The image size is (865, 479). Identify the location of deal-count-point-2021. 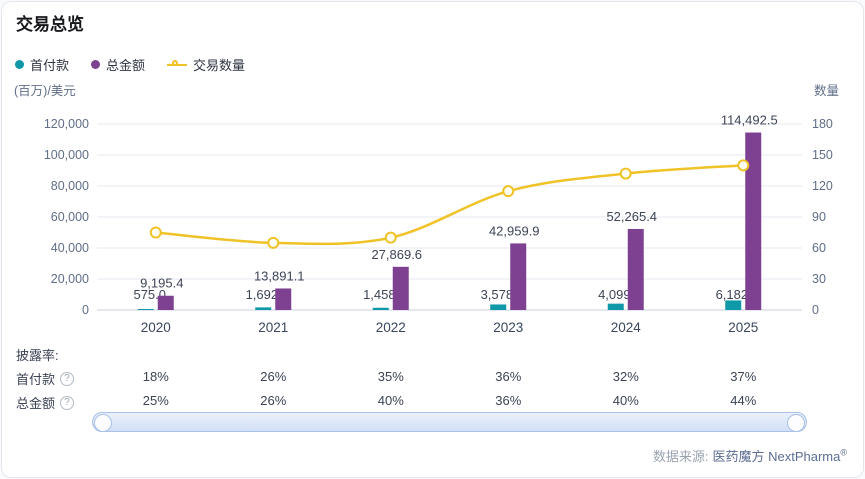
(273, 242).